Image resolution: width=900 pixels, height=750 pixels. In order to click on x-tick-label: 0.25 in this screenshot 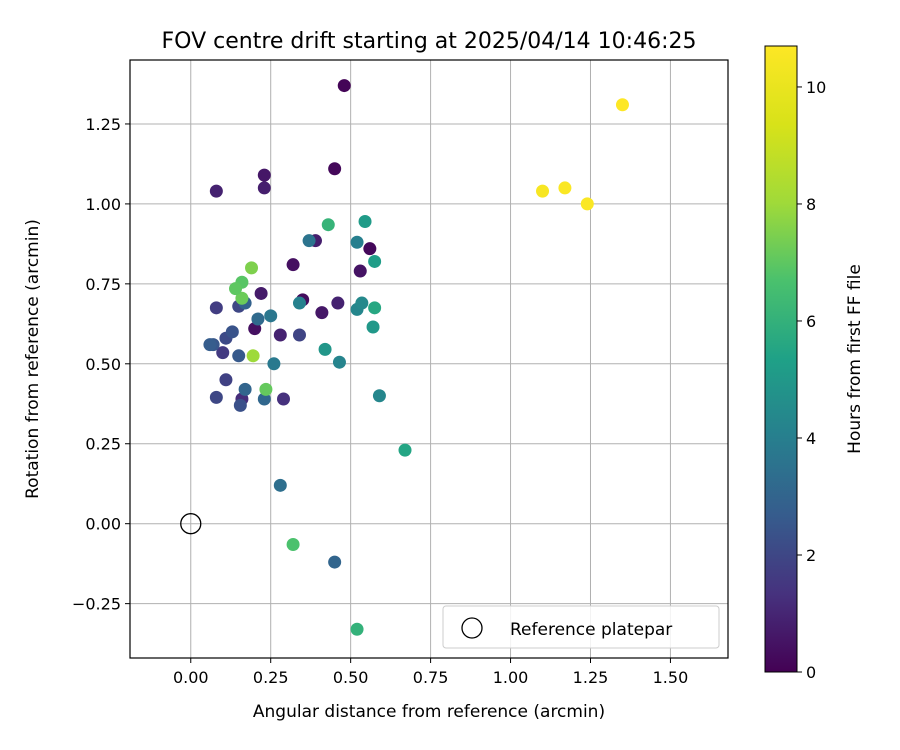, I will do `click(271, 677)`.